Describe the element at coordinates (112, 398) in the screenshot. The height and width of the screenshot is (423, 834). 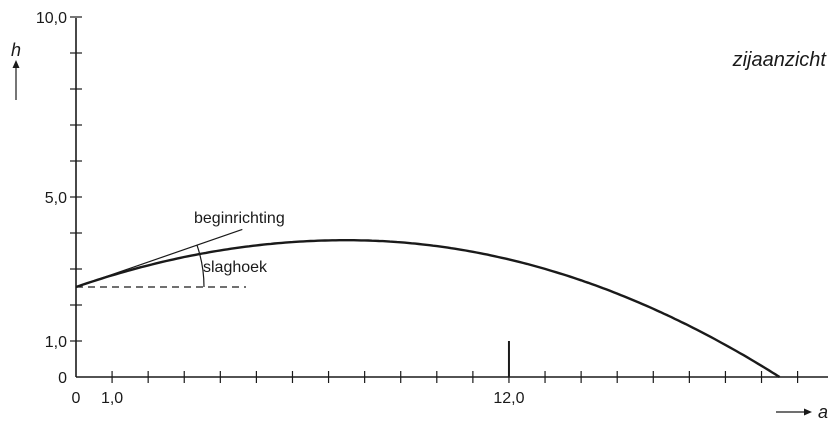
I see `x-tick-label: 1,0` at that location.